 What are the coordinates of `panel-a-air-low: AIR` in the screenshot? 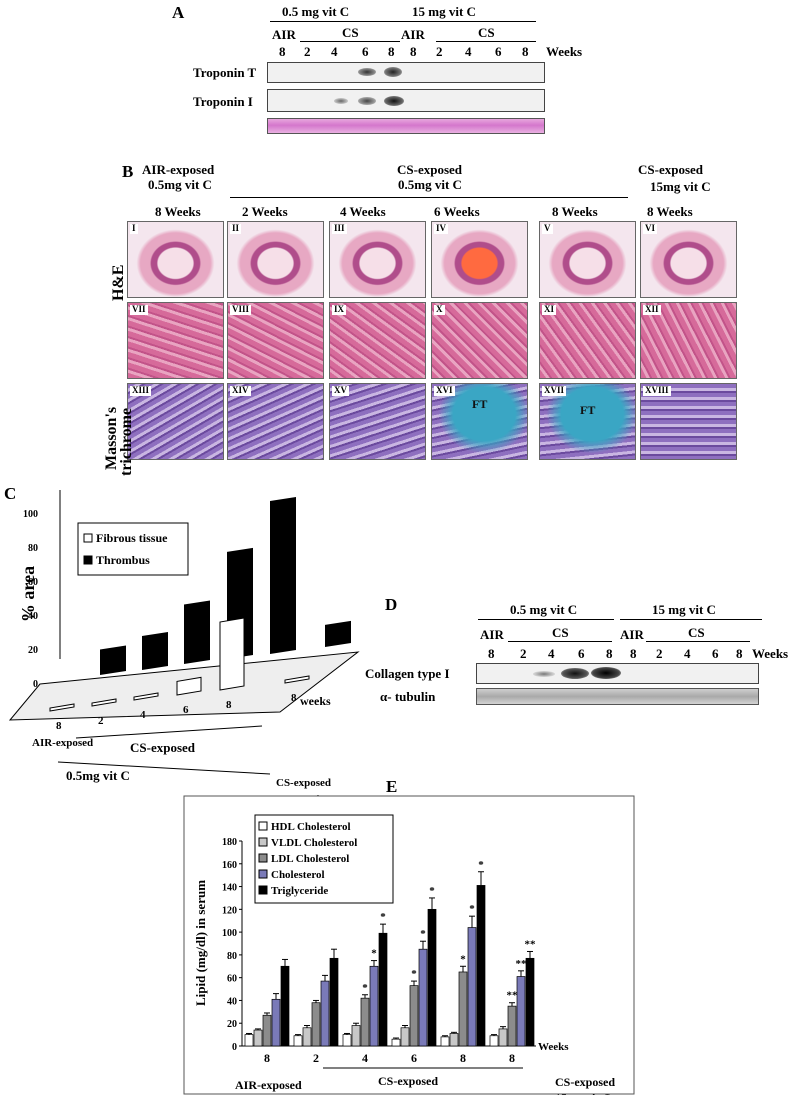 It's located at (284, 34).